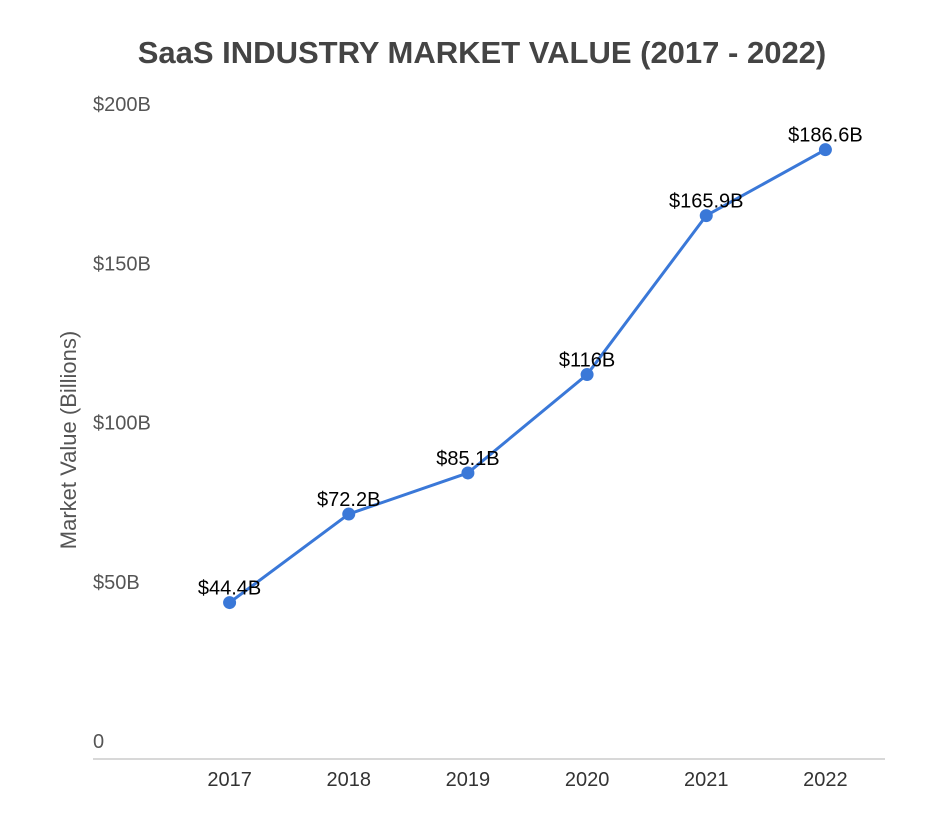 The width and height of the screenshot is (944, 829). What do you see at coordinates (706, 202) in the screenshot?
I see `data-label: $165.9B` at bounding box center [706, 202].